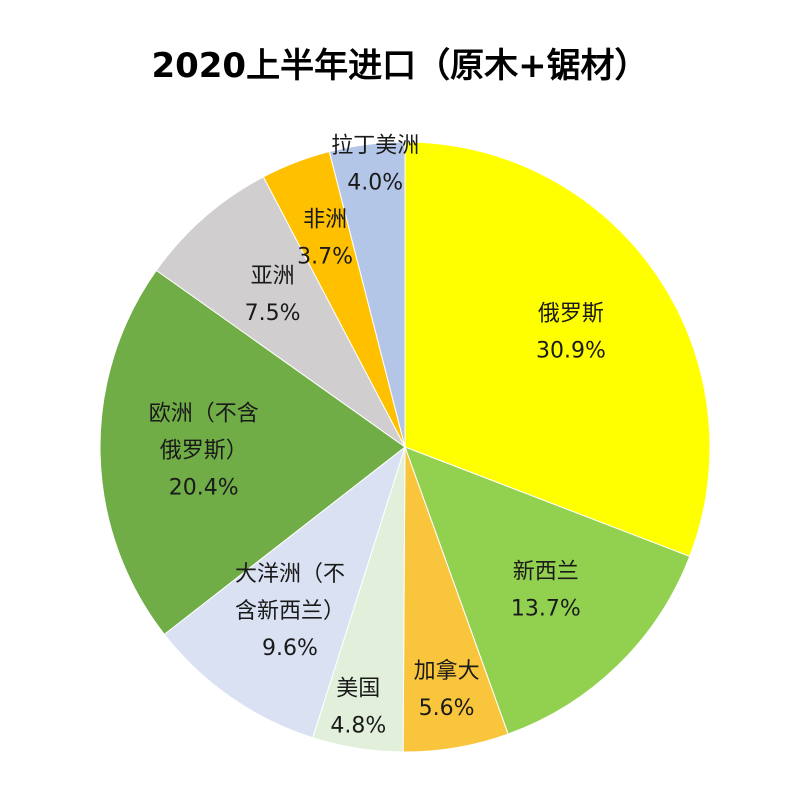 The image size is (800, 800). I want to click on slice-name-label: 美国, so click(358, 689).